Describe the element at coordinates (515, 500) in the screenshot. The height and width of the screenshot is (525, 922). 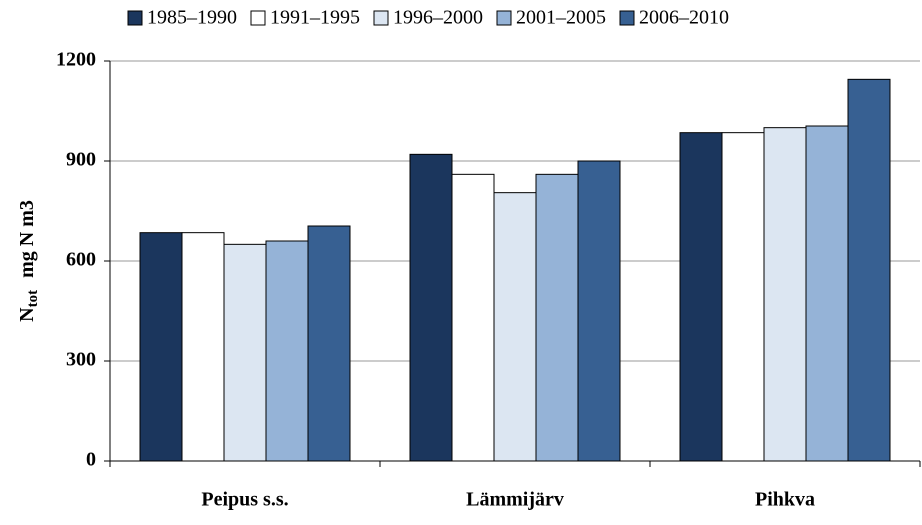
I see `x-tick-label: Lämmijärv` at that location.